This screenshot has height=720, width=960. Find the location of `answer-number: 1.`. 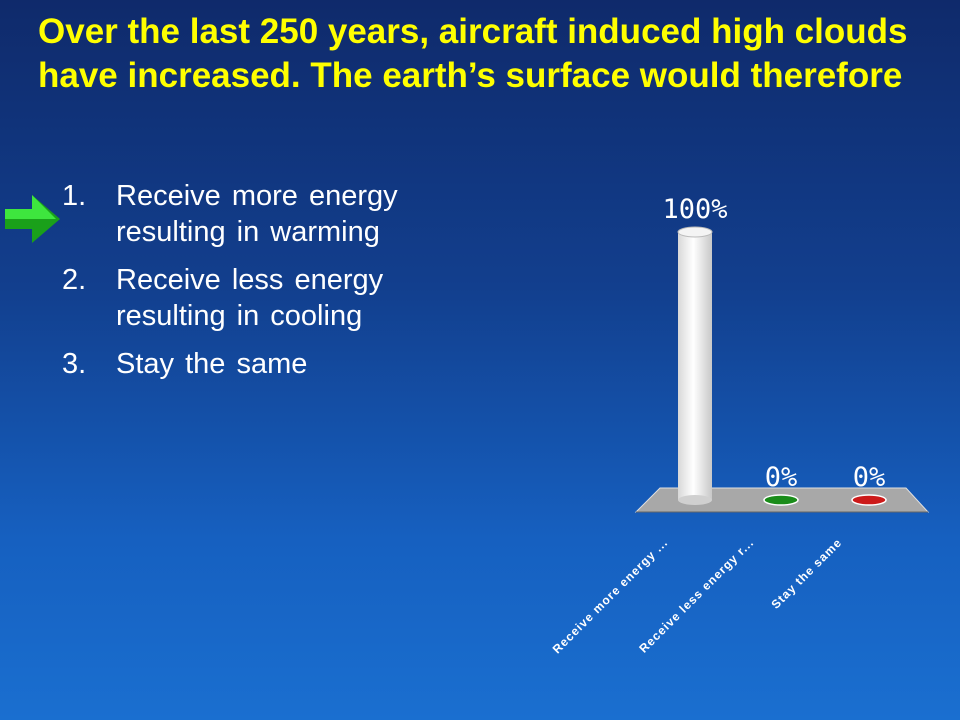

answer-number: 1. is located at coordinates (74, 196).